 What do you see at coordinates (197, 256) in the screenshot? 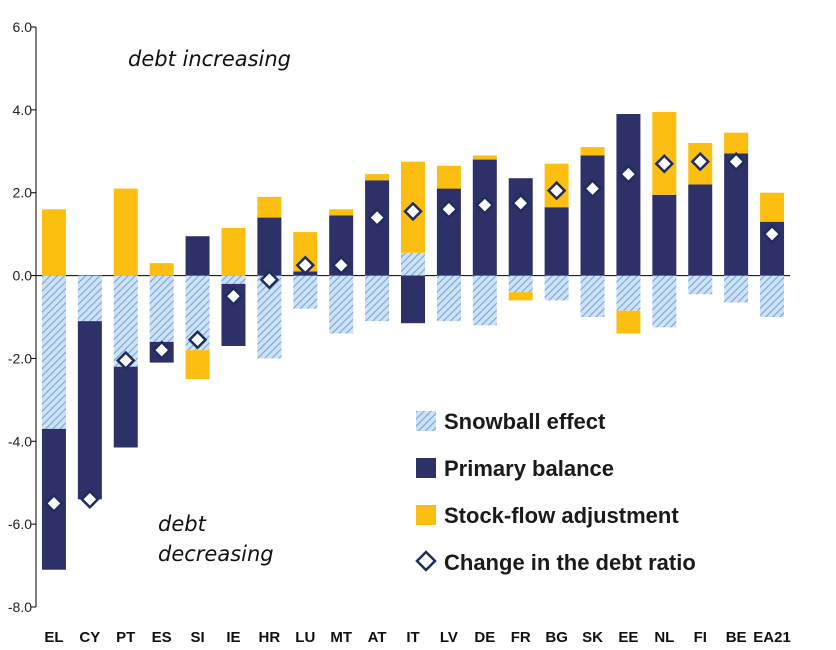
I see `primary-balance-bar-si` at bounding box center [197, 256].